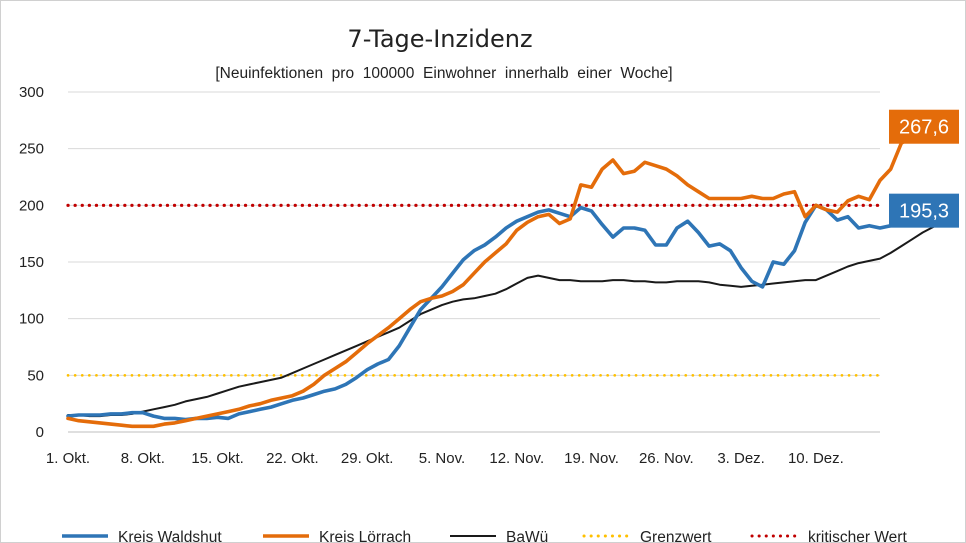  I want to click on legend-label-baw: BaWü, so click(527, 536).